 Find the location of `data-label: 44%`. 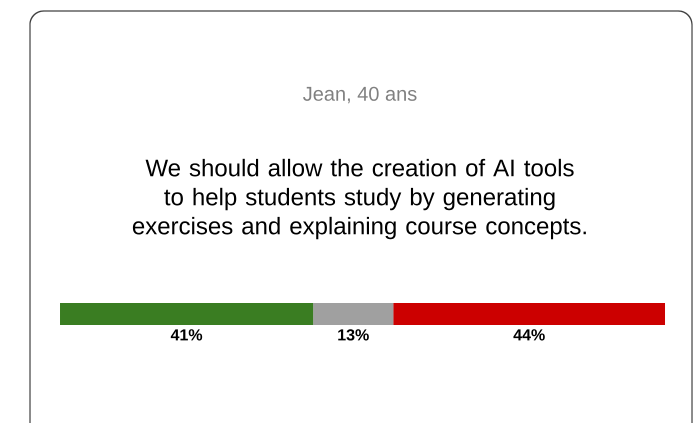

data-label: 44% is located at coordinates (529, 334).